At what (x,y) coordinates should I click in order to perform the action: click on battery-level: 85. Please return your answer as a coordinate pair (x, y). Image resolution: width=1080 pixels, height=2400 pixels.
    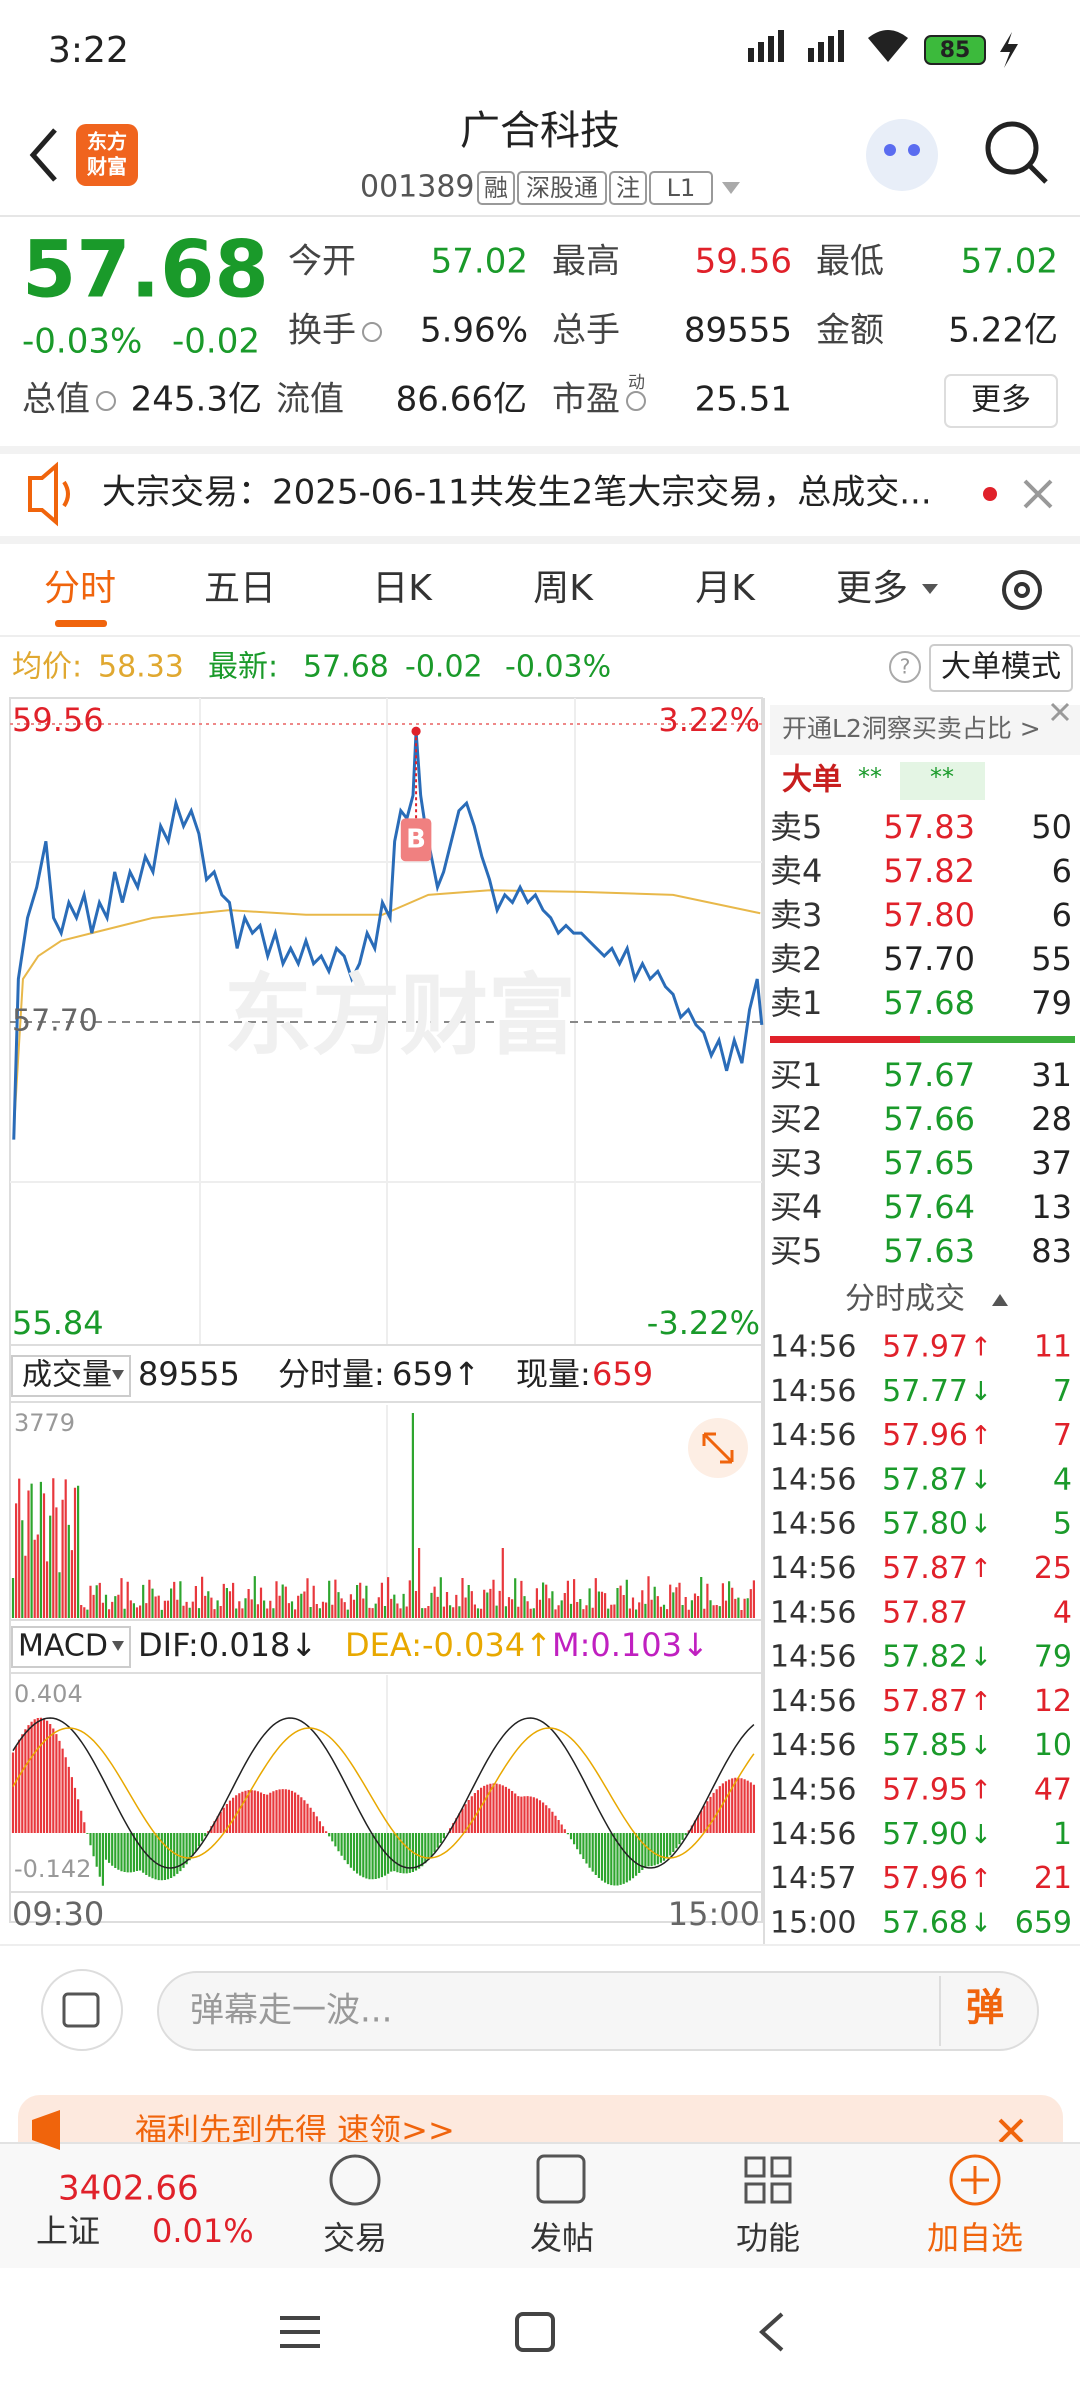
    Looking at the image, I should click on (955, 50).